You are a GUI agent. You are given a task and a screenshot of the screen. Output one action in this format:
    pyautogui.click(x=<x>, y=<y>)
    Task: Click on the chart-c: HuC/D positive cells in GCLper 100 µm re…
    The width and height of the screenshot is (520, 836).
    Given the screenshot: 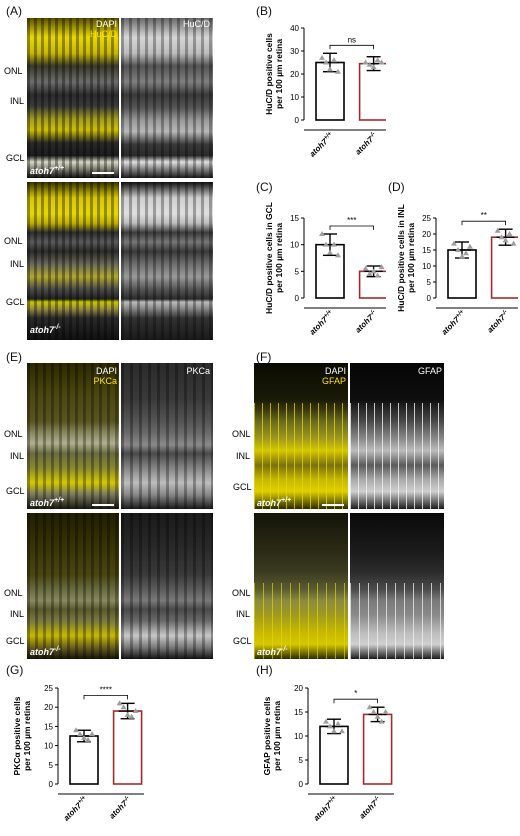 What is the action you would take?
    pyautogui.click(x=325, y=269)
    